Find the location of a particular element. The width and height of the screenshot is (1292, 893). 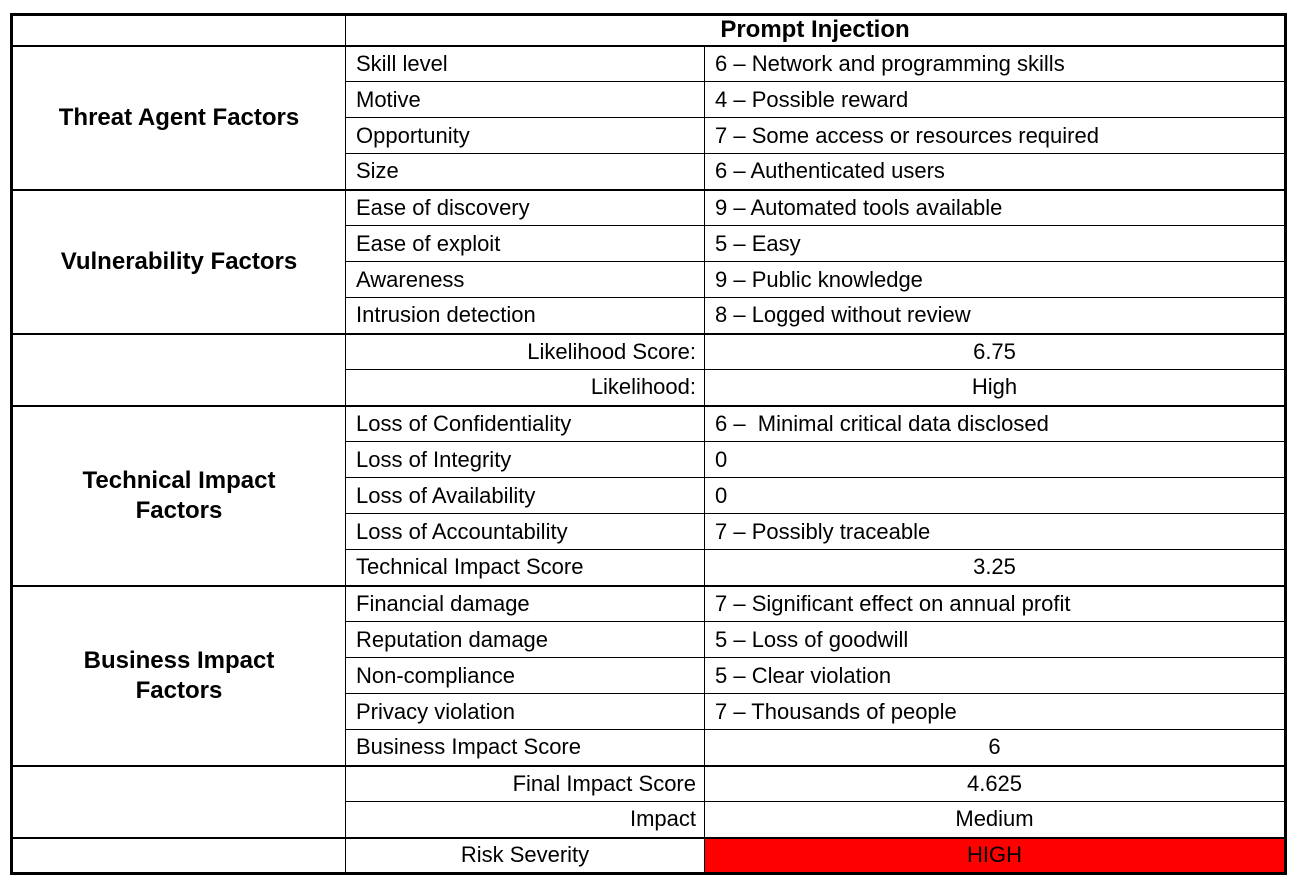

likelihood-level-label: Likelihood: is located at coordinates (525, 387).